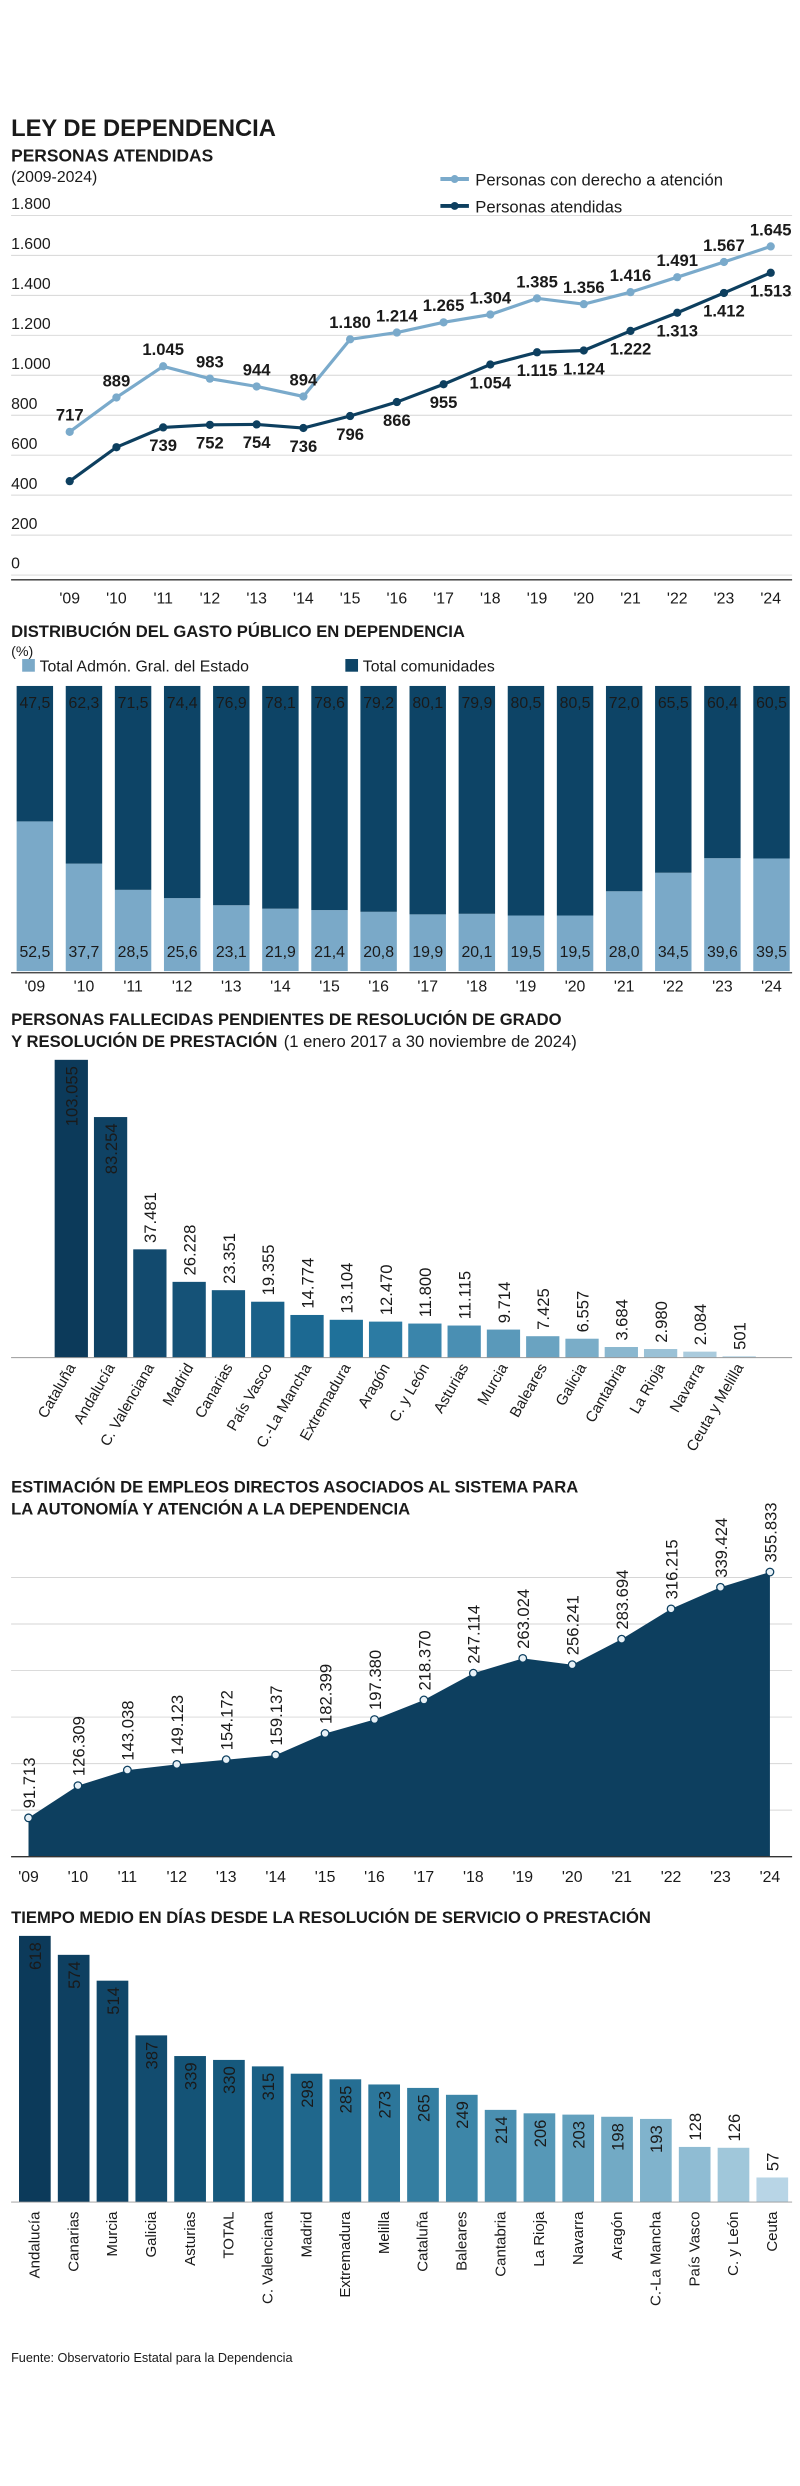 This screenshot has height=2486, width=800. I want to click on data-label: 206, so click(540, 2134).